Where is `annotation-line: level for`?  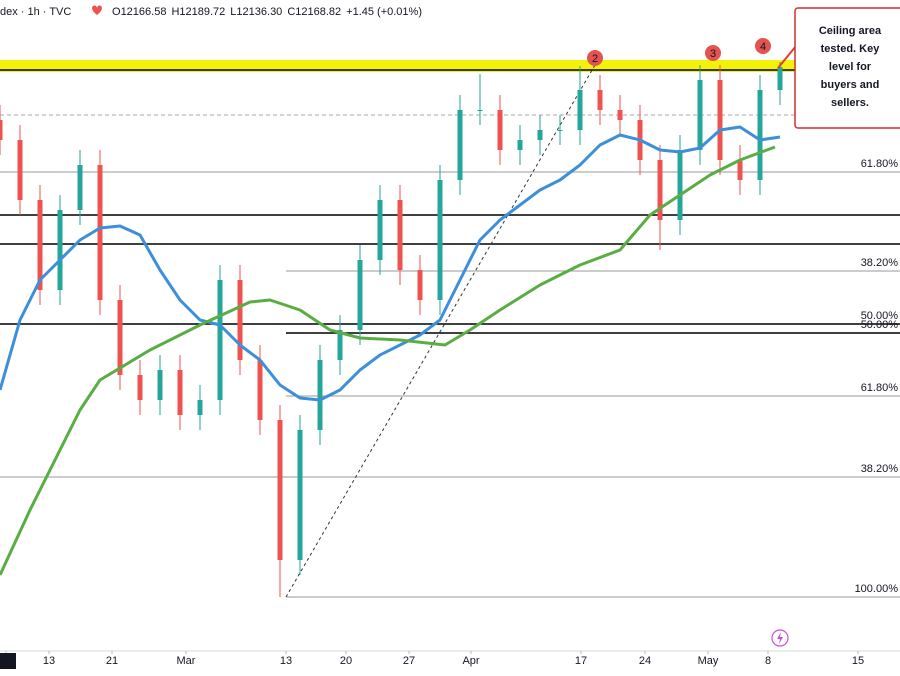
annotation-line: level for is located at coordinates (850, 67).